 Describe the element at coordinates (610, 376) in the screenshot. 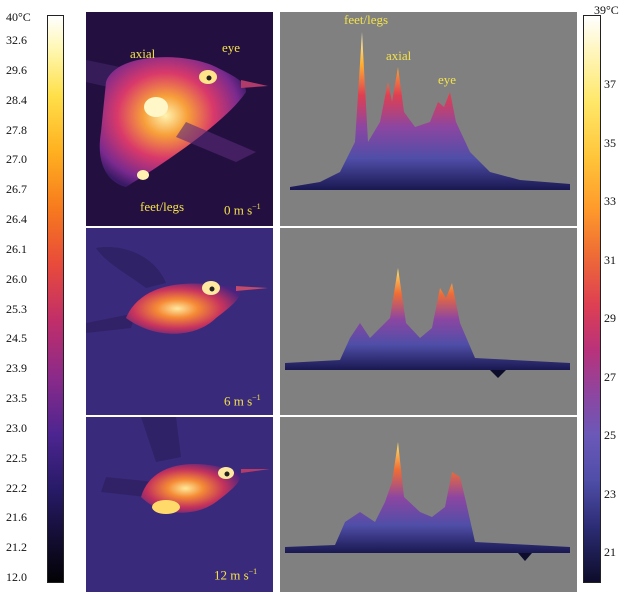

I see `right-scale-tick: 27` at that location.